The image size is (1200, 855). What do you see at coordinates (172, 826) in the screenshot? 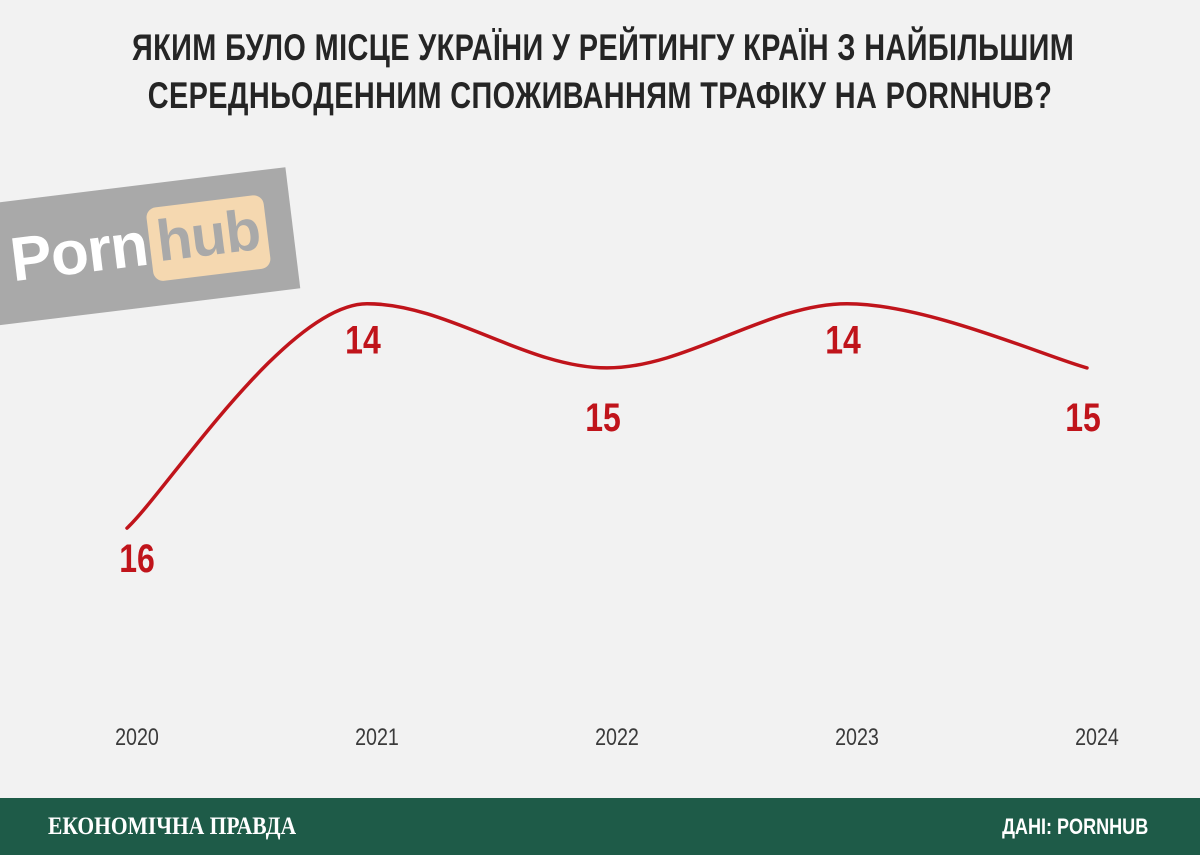
I see `publisher-brand: ЕКОНОМІЧНА ПРАВДА` at bounding box center [172, 826].